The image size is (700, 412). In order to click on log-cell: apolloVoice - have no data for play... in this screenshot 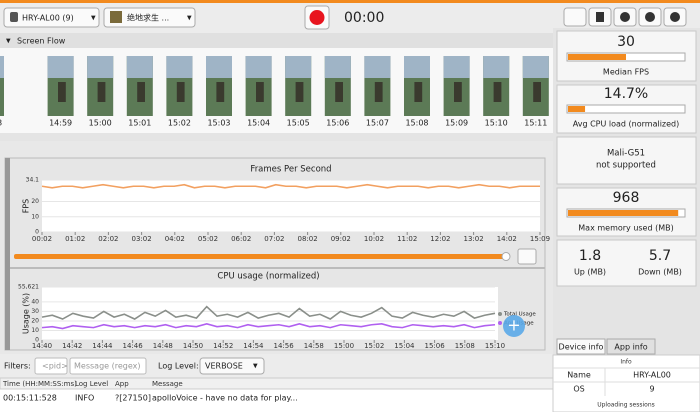, I will do `click(225, 398)`.